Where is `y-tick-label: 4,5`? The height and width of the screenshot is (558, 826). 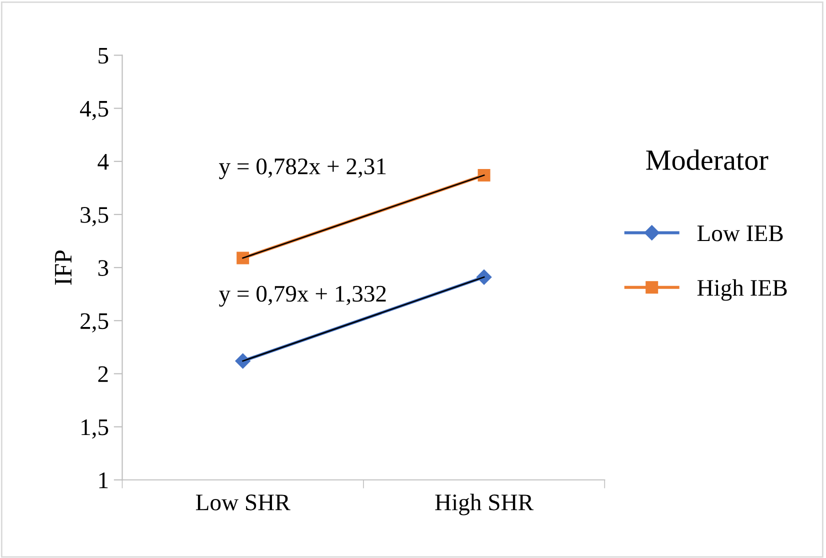 y-tick-label: 4,5 is located at coordinates (94, 110).